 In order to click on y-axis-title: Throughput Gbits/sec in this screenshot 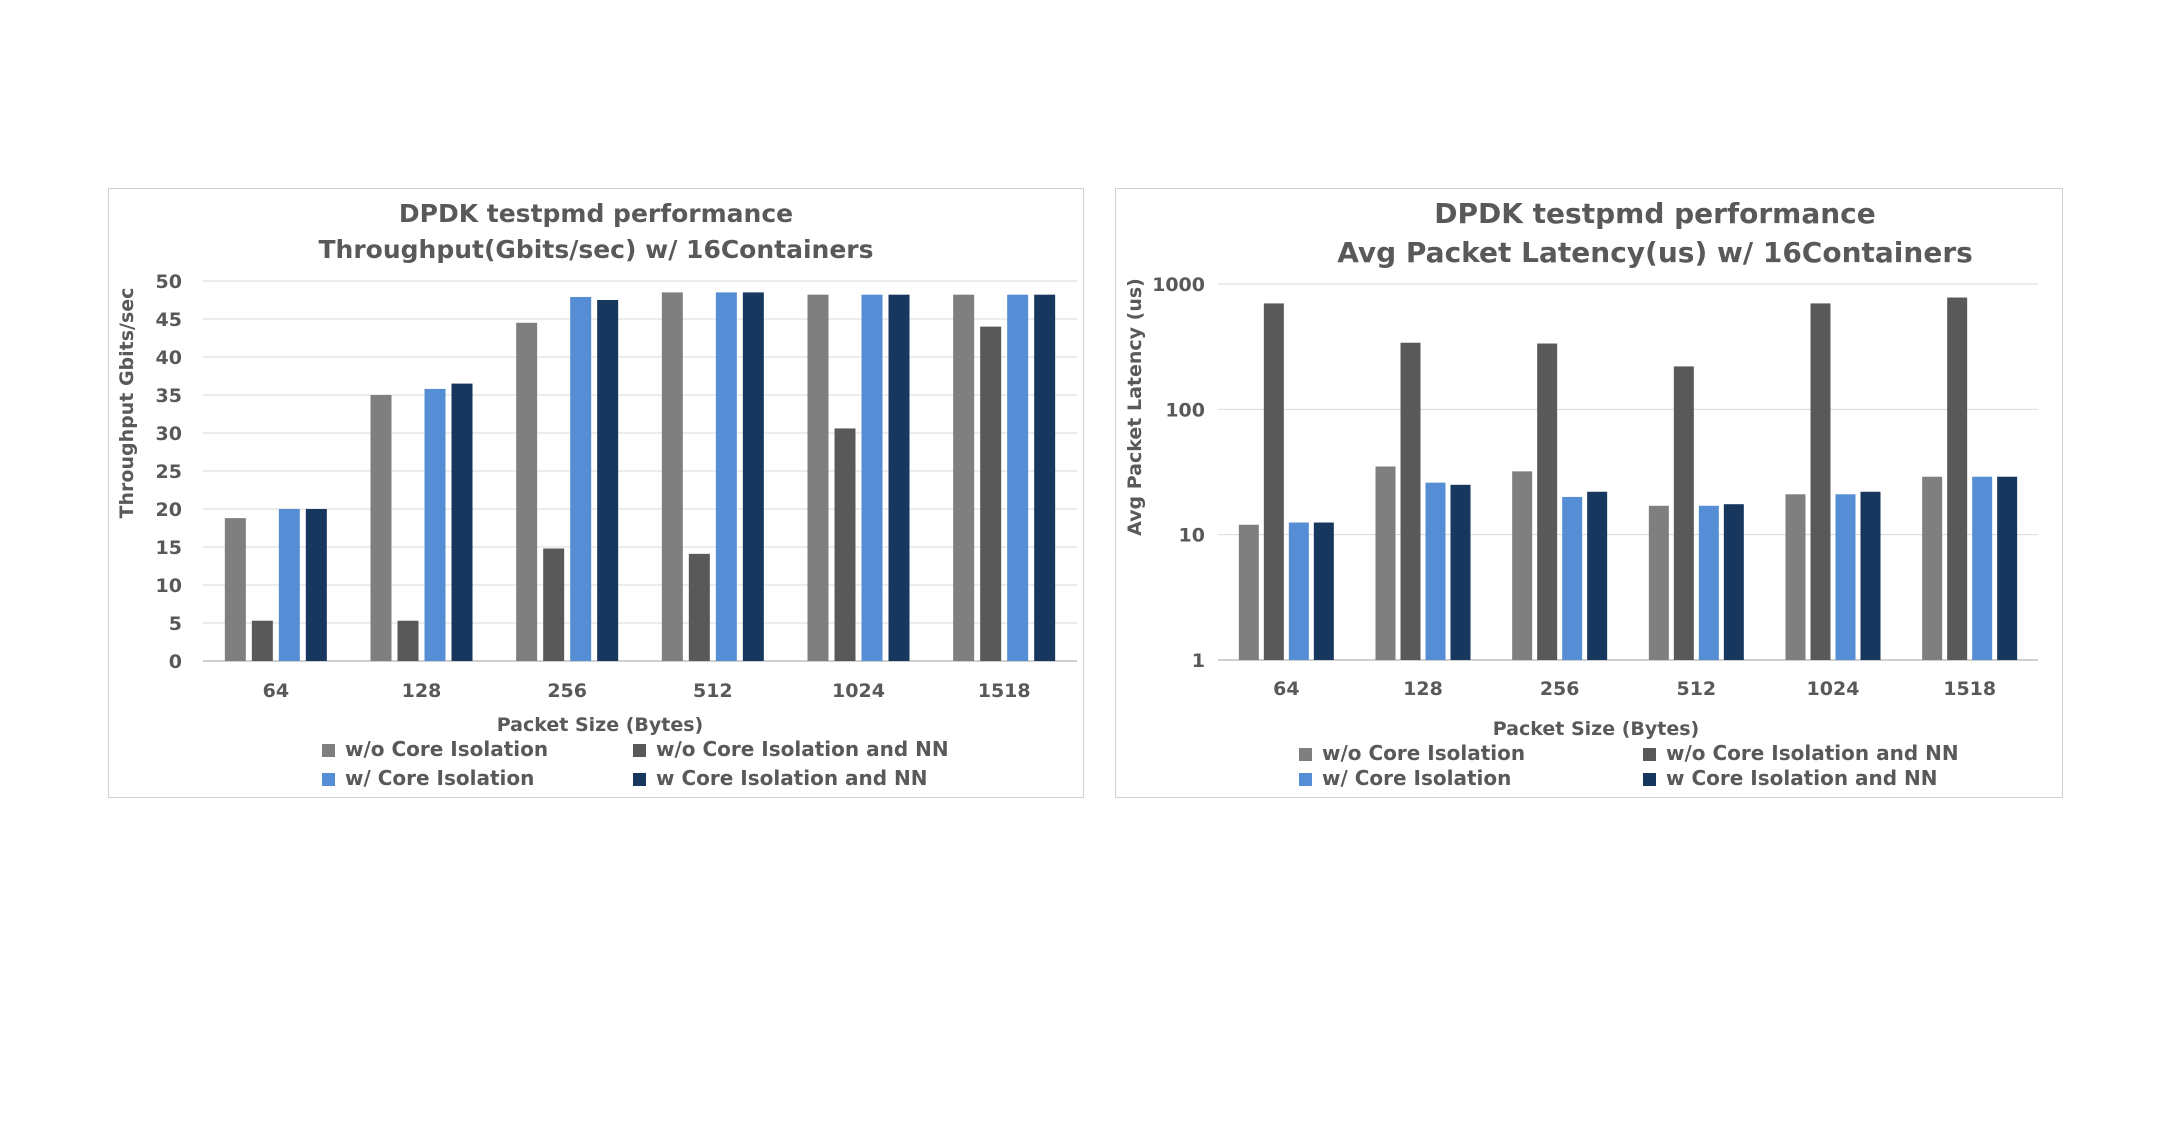, I will do `click(127, 403)`.